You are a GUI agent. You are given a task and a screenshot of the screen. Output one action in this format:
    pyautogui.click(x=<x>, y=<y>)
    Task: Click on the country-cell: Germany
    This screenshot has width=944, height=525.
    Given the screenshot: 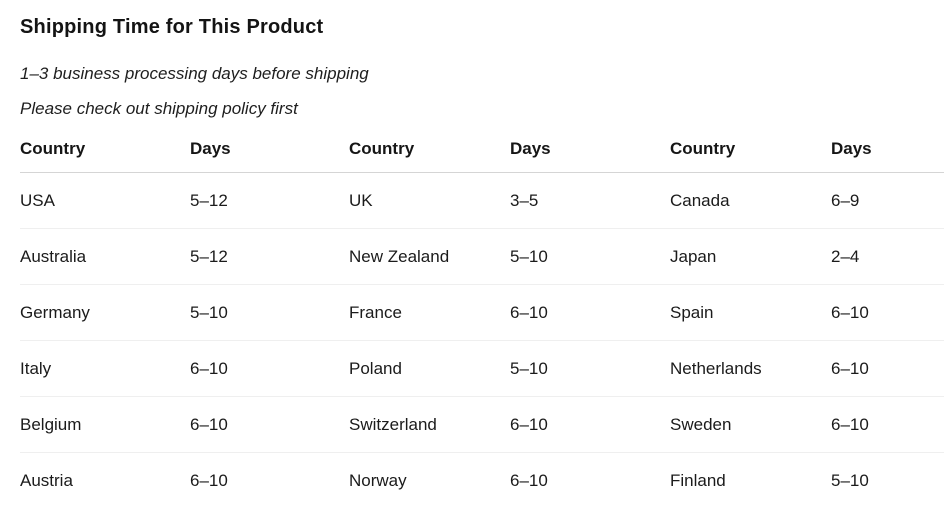 What is the action you would take?
    pyautogui.click(x=105, y=312)
    